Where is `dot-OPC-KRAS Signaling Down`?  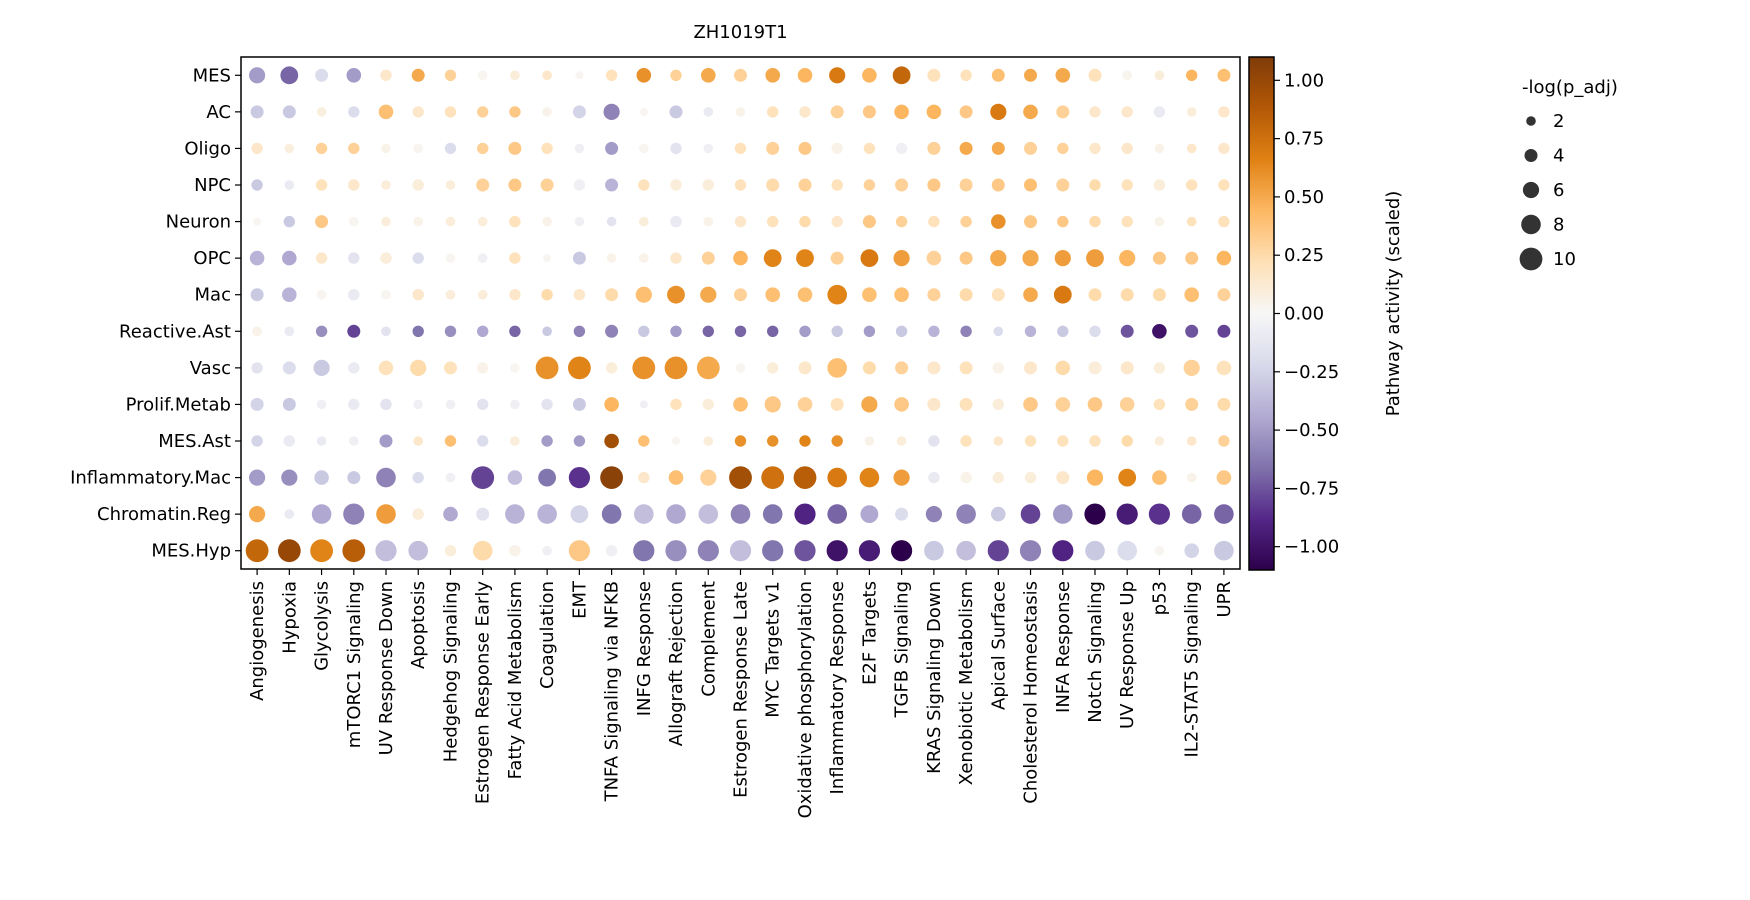
dot-OPC-KRAS Signaling Down is located at coordinates (934, 258).